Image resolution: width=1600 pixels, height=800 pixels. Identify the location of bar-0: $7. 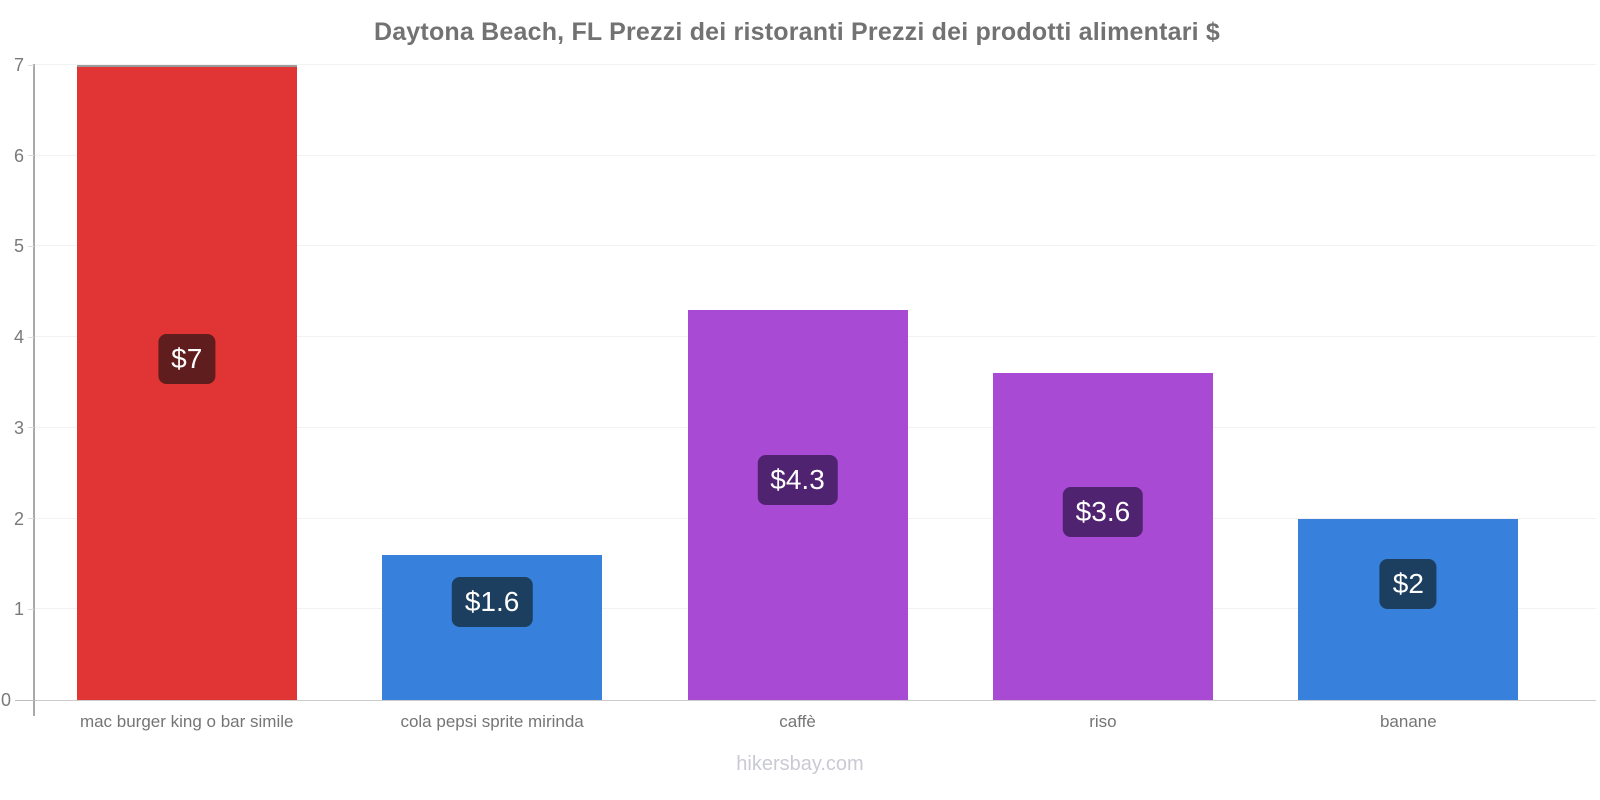
(186, 382).